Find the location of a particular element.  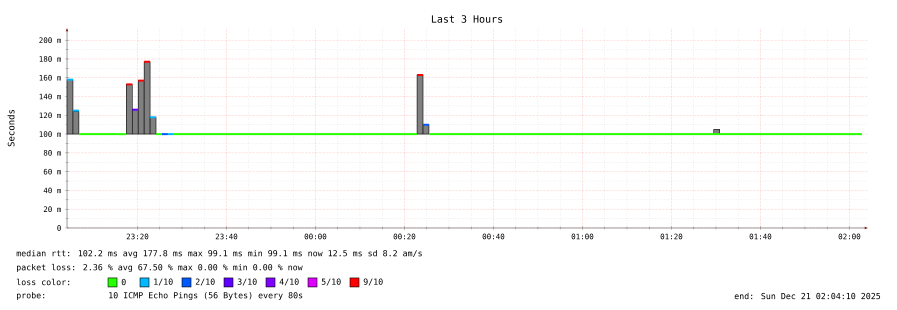

legend-label: 1/10 is located at coordinates (163, 282).